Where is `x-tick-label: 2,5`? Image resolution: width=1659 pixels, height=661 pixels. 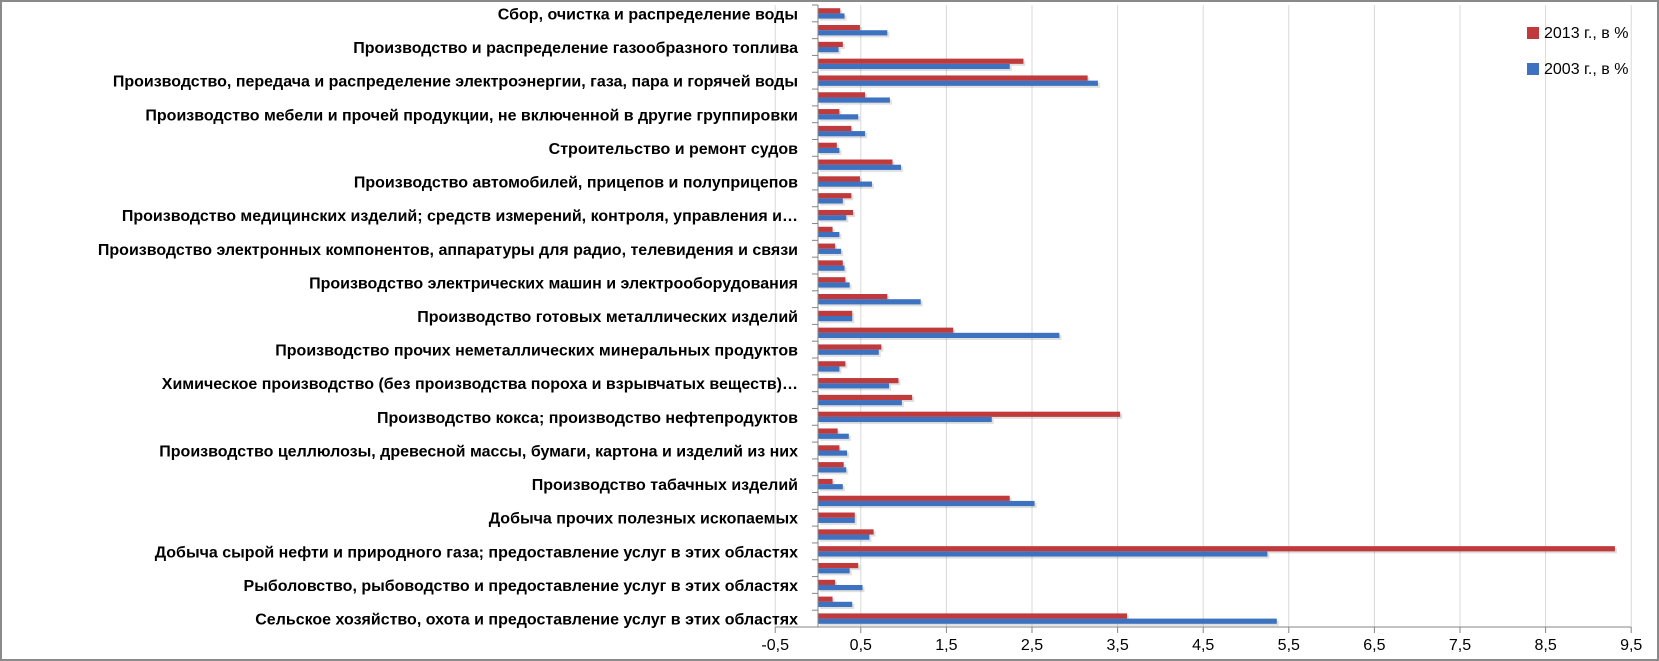 x-tick-label: 2,5 is located at coordinates (1032, 645).